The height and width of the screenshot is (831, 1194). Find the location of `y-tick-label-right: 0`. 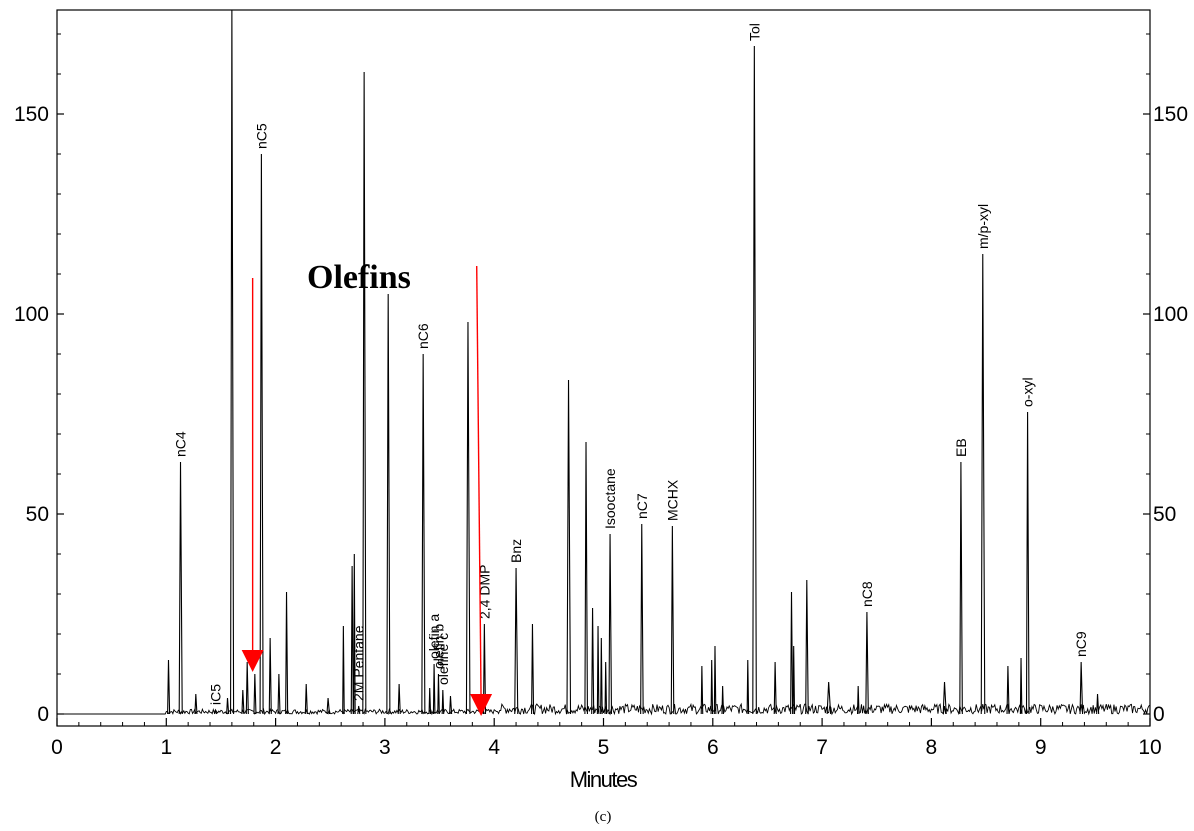

y-tick-label-right: 0 is located at coordinates (1159, 714).